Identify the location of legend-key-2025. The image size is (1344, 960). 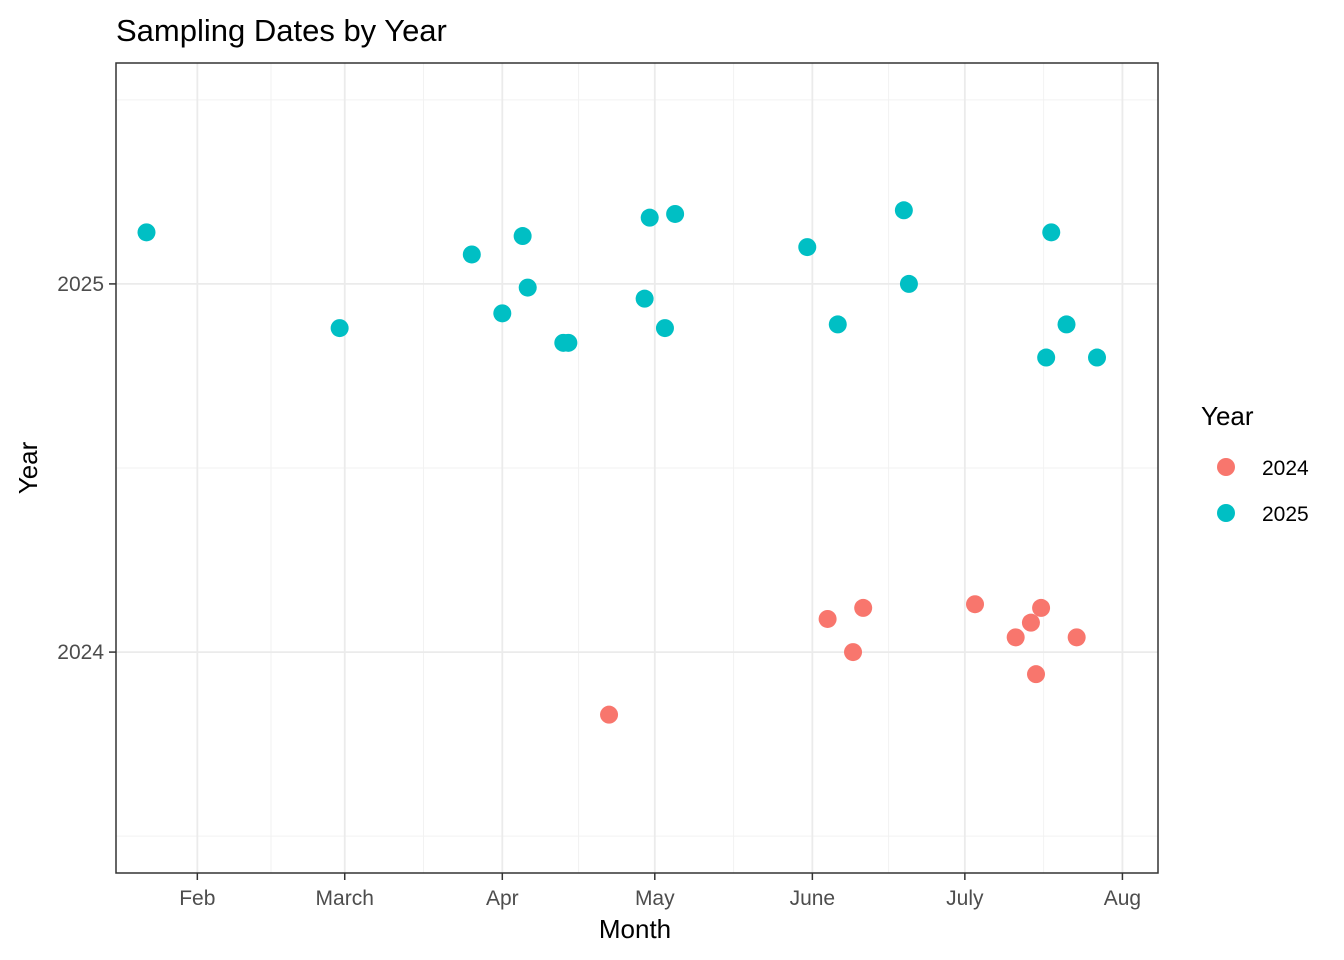
(1226, 513).